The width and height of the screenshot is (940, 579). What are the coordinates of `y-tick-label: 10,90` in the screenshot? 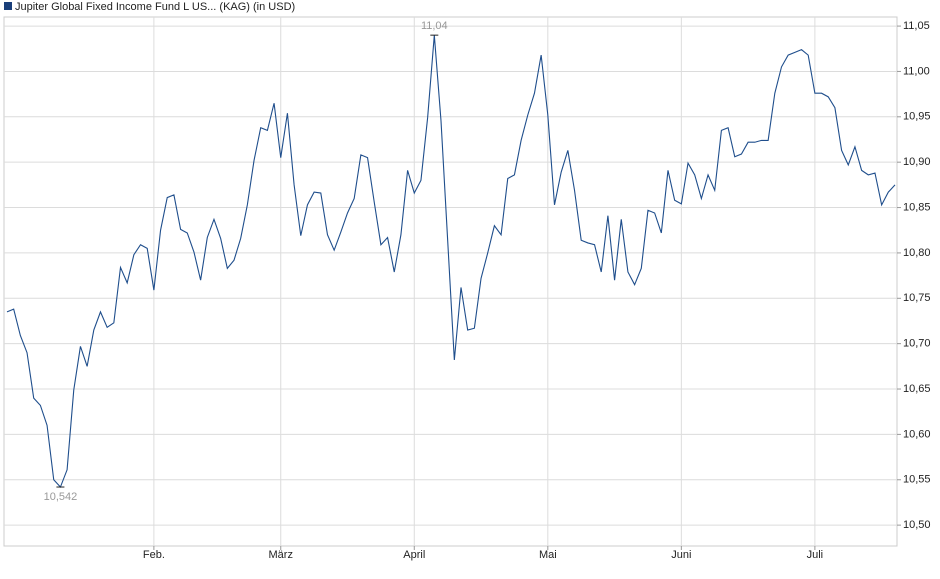 It's located at (917, 162).